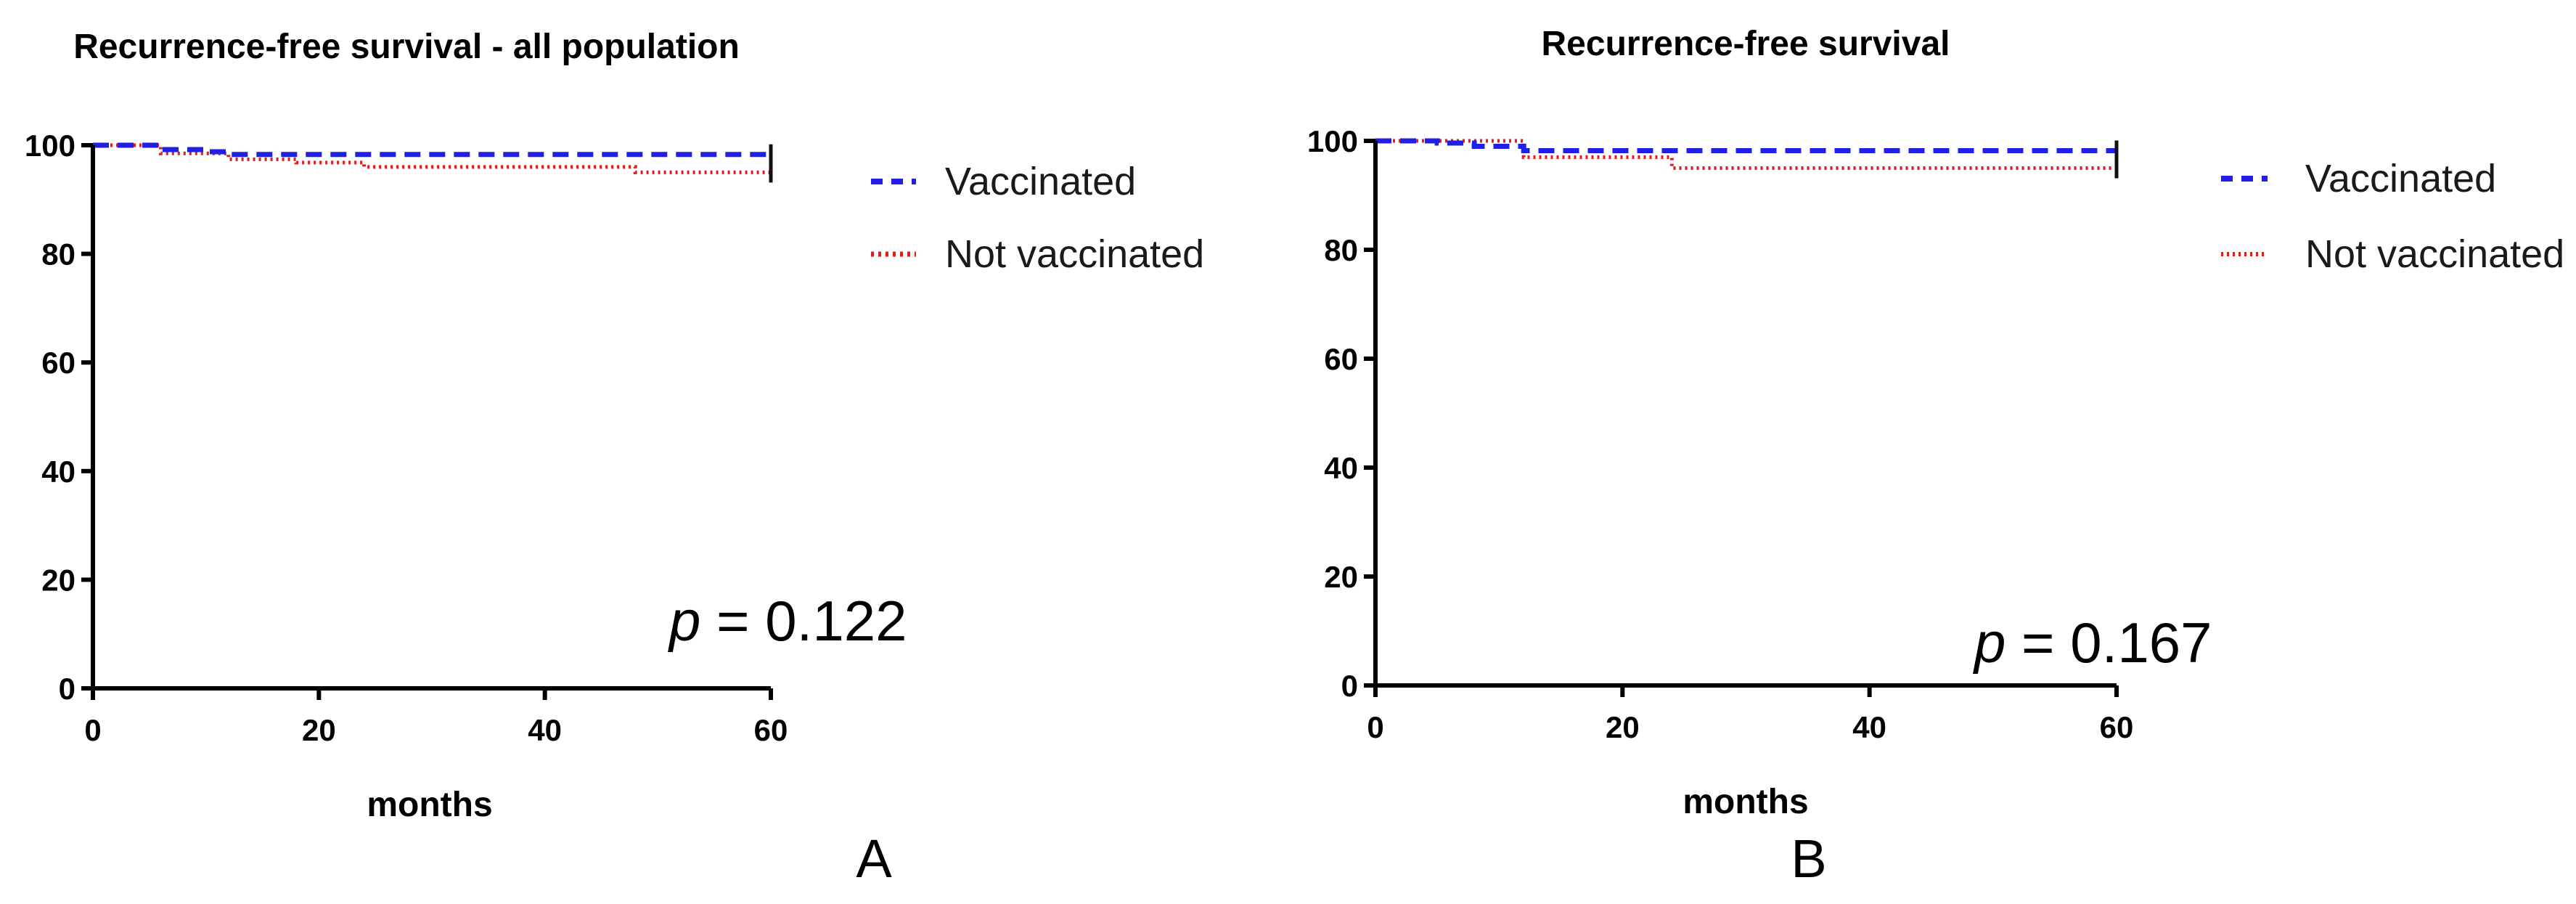 This screenshot has width=2576, height=904. Describe the element at coordinates (771, 730) in the screenshot. I see `chart-a-x-tick-label: 60` at that location.